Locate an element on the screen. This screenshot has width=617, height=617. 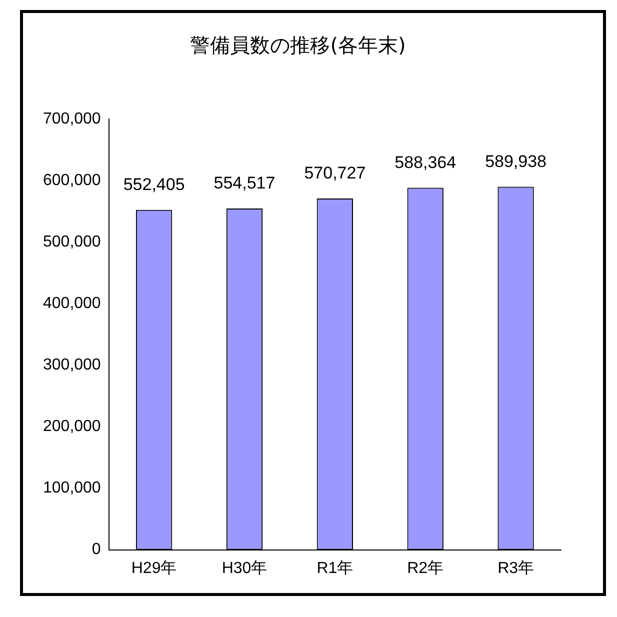
x-tick-label: H29年 is located at coordinates (154, 568).